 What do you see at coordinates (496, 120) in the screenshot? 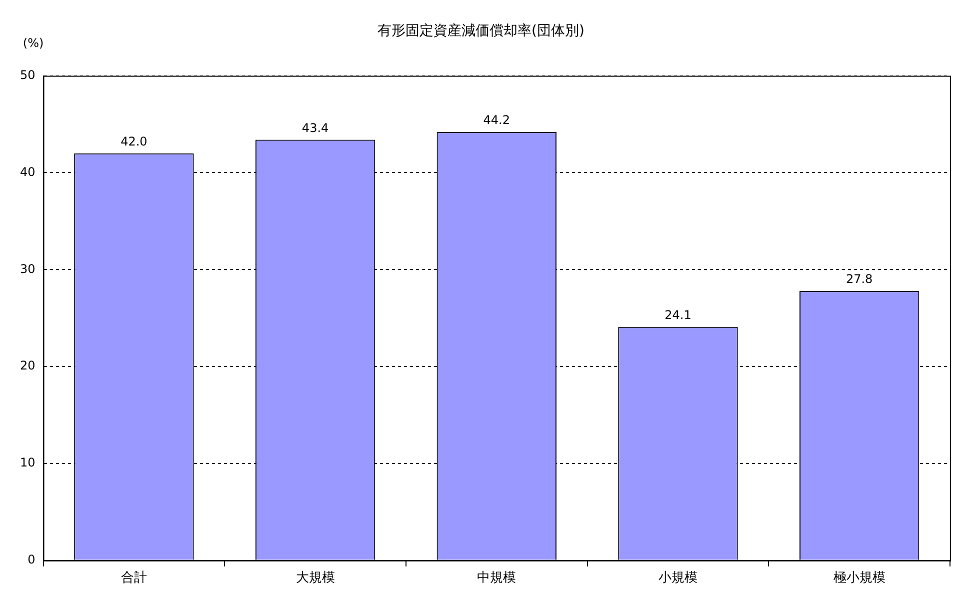
I see `data-label: 44.2` at bounding box center [496, 120].